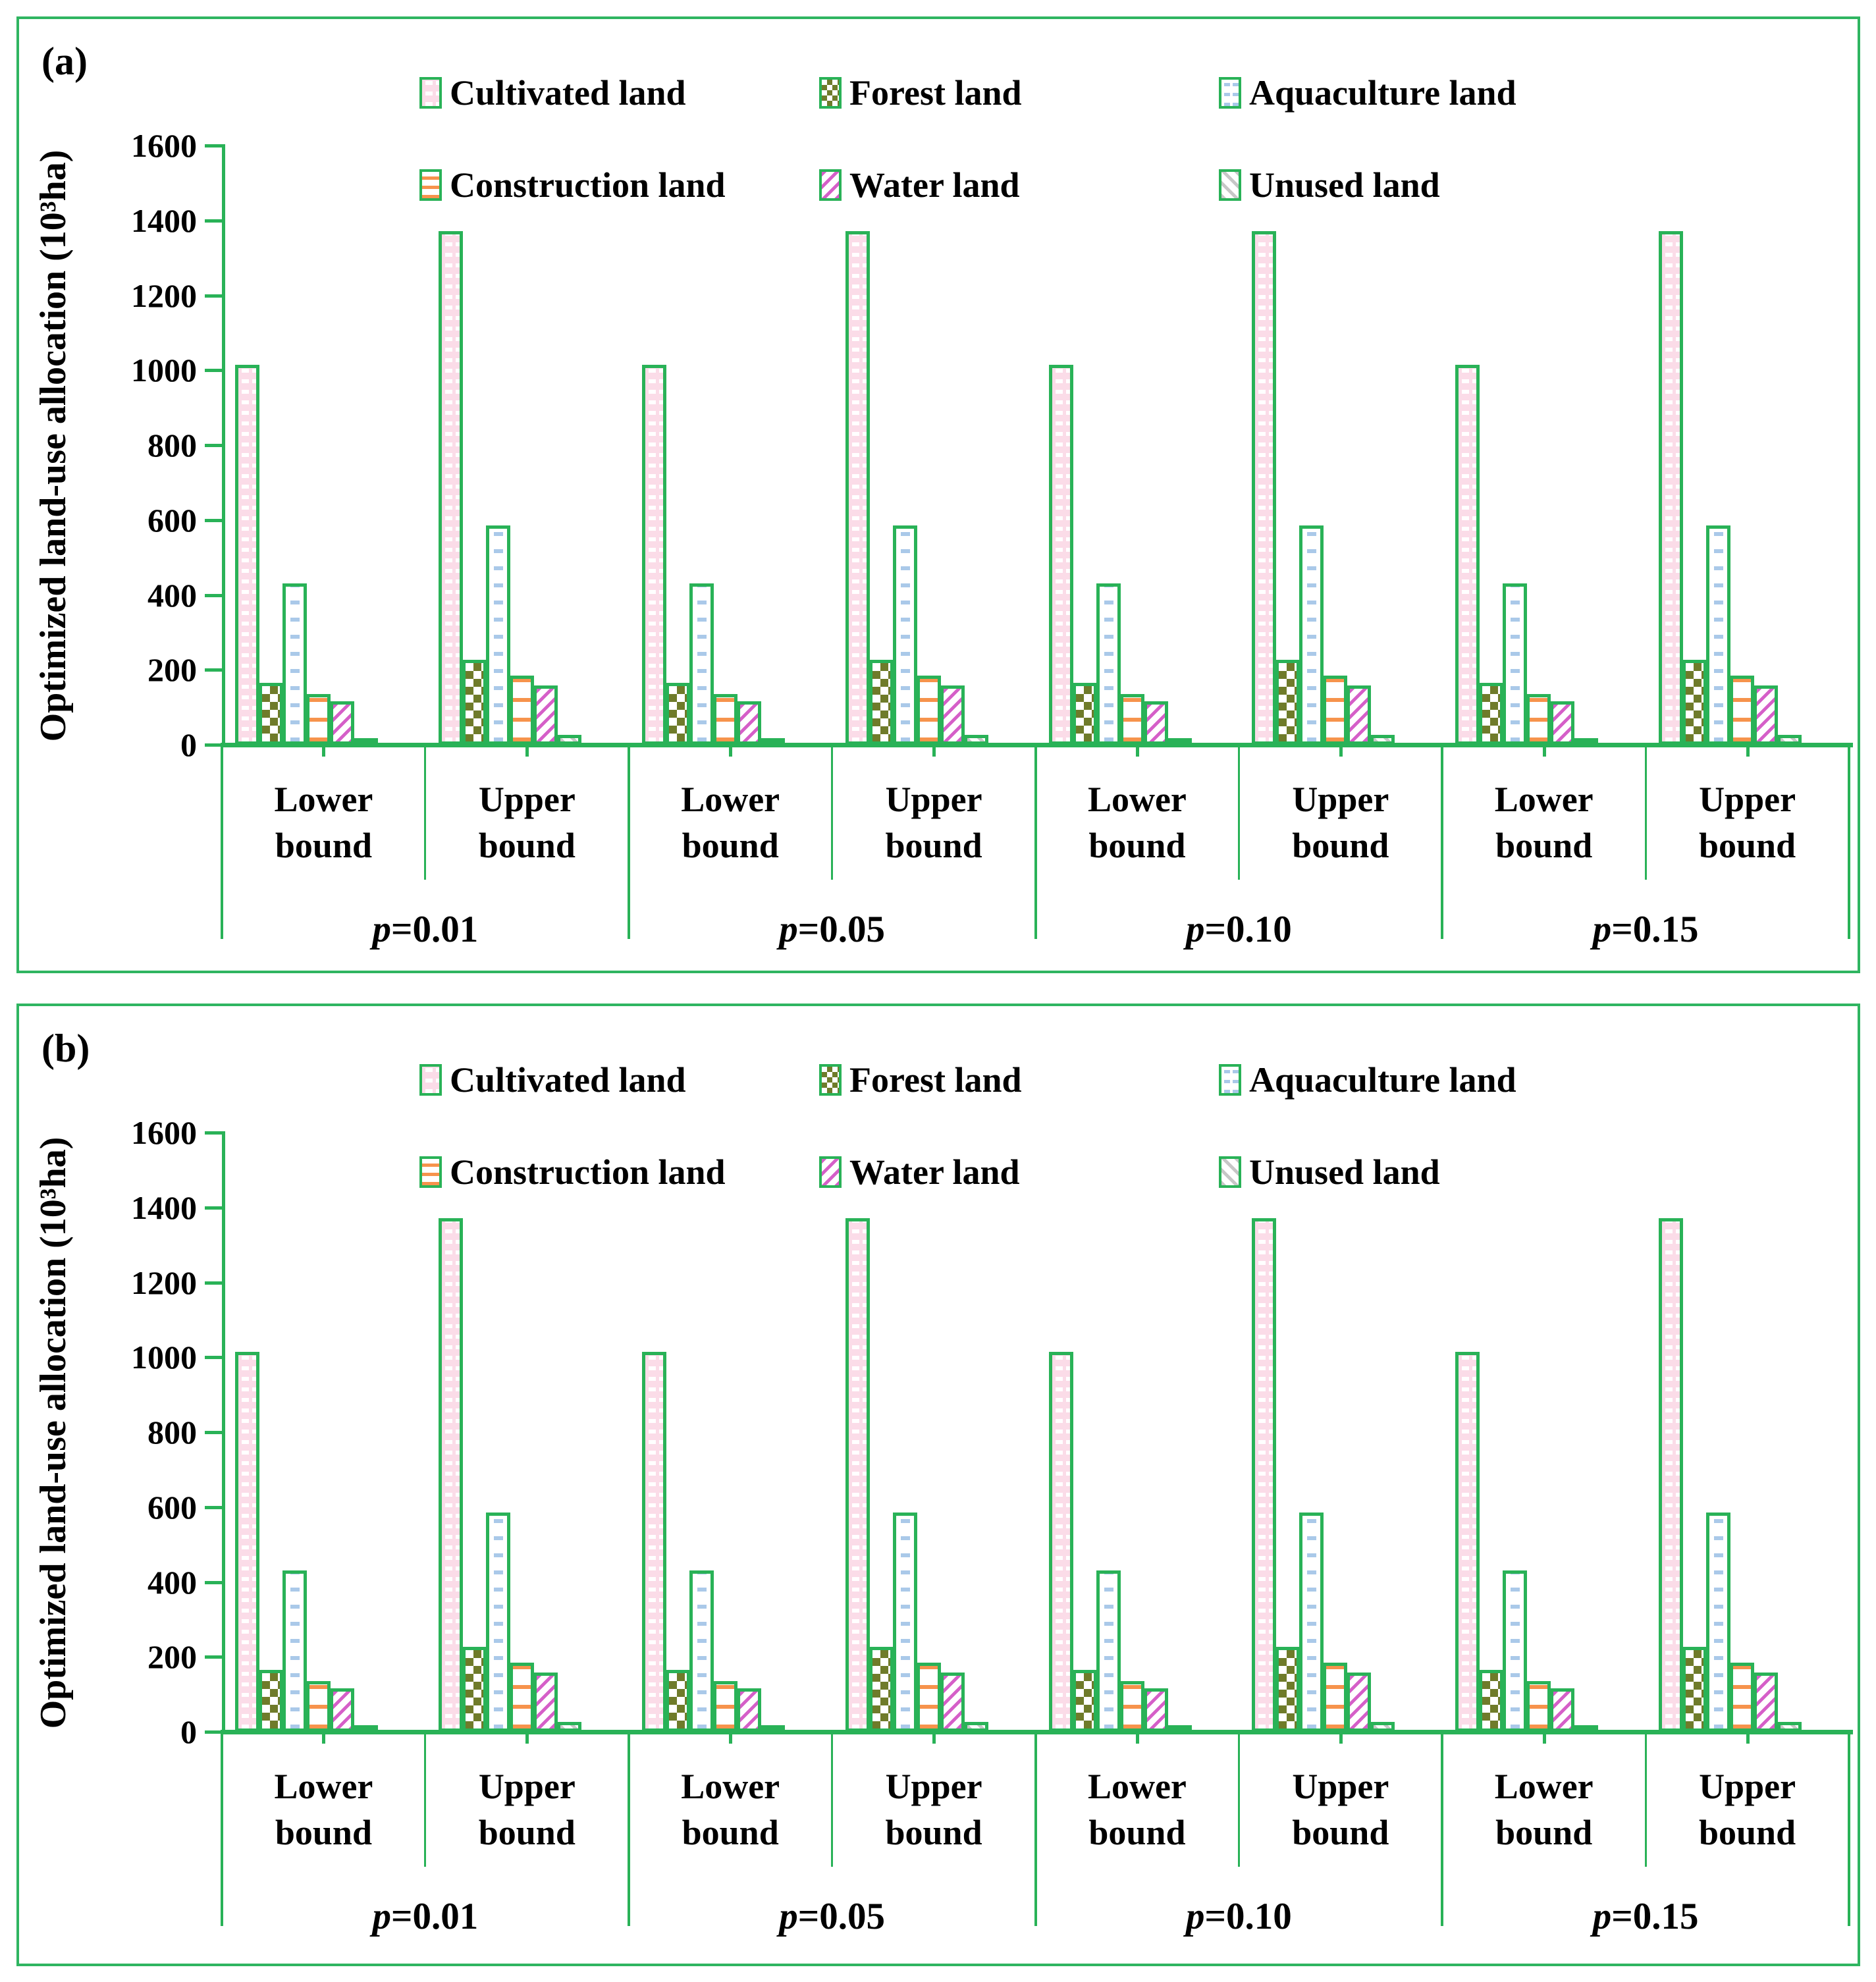 The width and height of the screenshot is (1876, 1982). What do you see at coordinates (1238, 1799) in the screenshot?
I see `bound-separator` at bounding box center [1238, 1799].